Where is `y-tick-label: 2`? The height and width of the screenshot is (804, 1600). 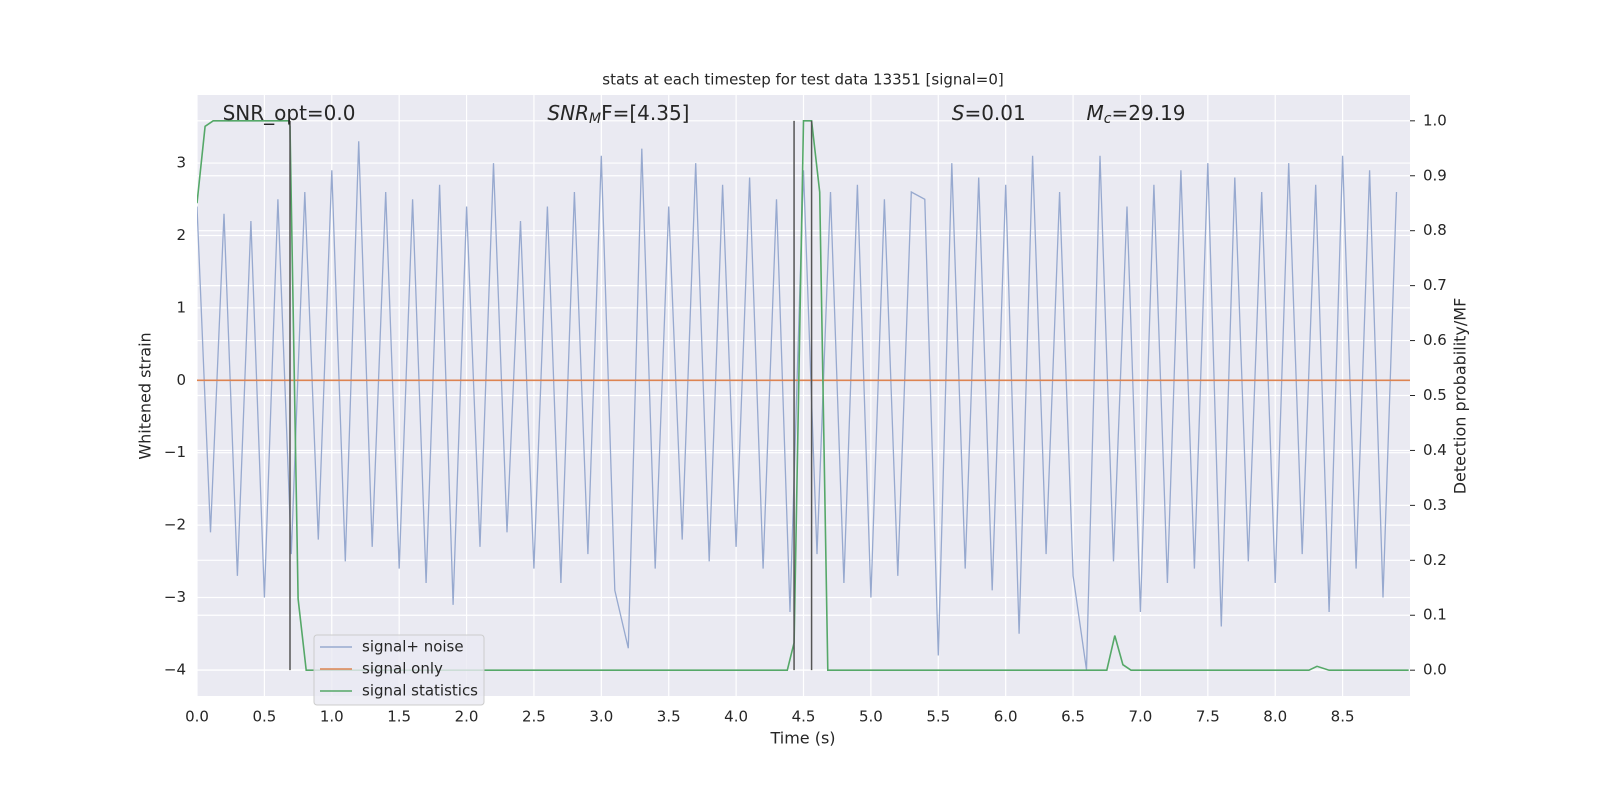 y-tick-label: 2 is located at coordinates (181, 235).